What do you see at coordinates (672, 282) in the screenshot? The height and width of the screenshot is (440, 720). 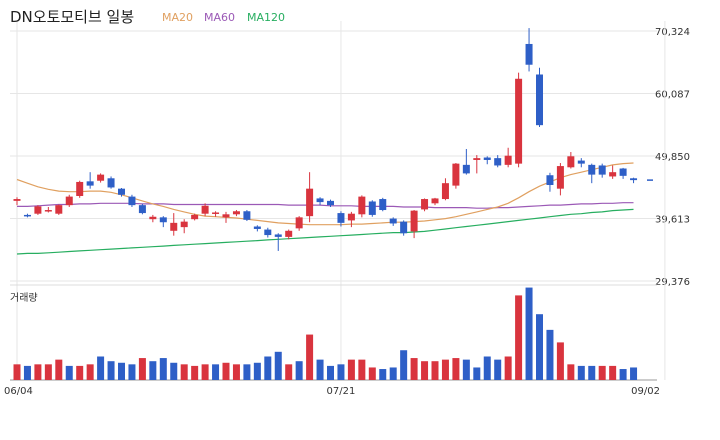 I see `y-tick-label: 29,376` at bounding box center [672, 282].